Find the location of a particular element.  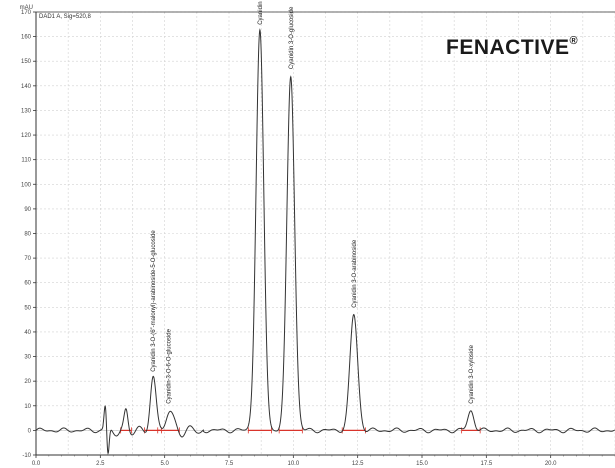

y-tick-label: 120 is located at coordinates (26, 136).